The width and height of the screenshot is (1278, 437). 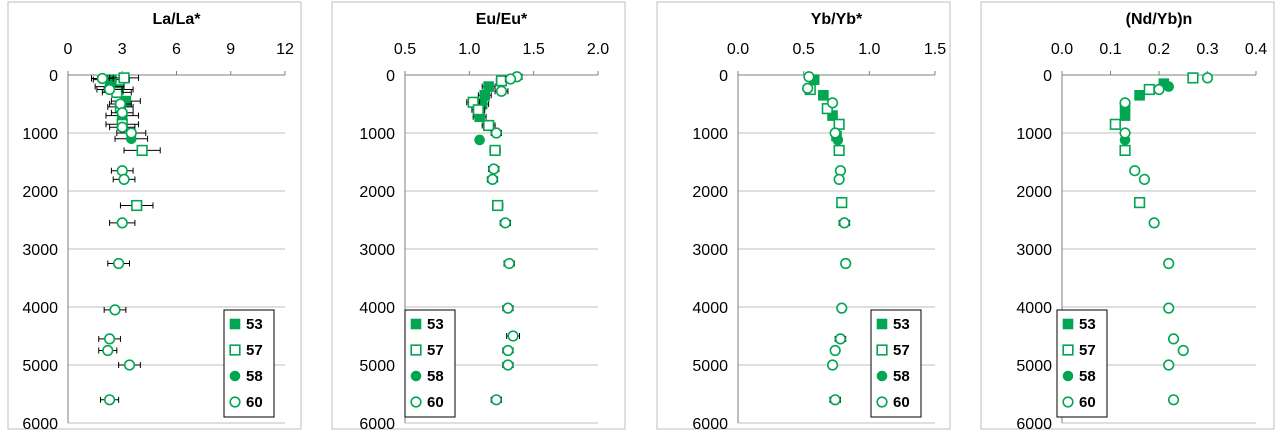 I want to click on x-tick-label: 0.2, so click(x=1159, y=49).